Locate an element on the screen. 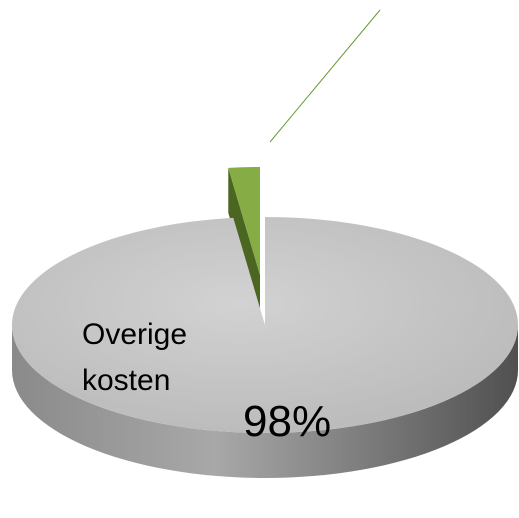 This screenshot has height=518, width=519. value-label: 98% is located at coordinates (287, 421).